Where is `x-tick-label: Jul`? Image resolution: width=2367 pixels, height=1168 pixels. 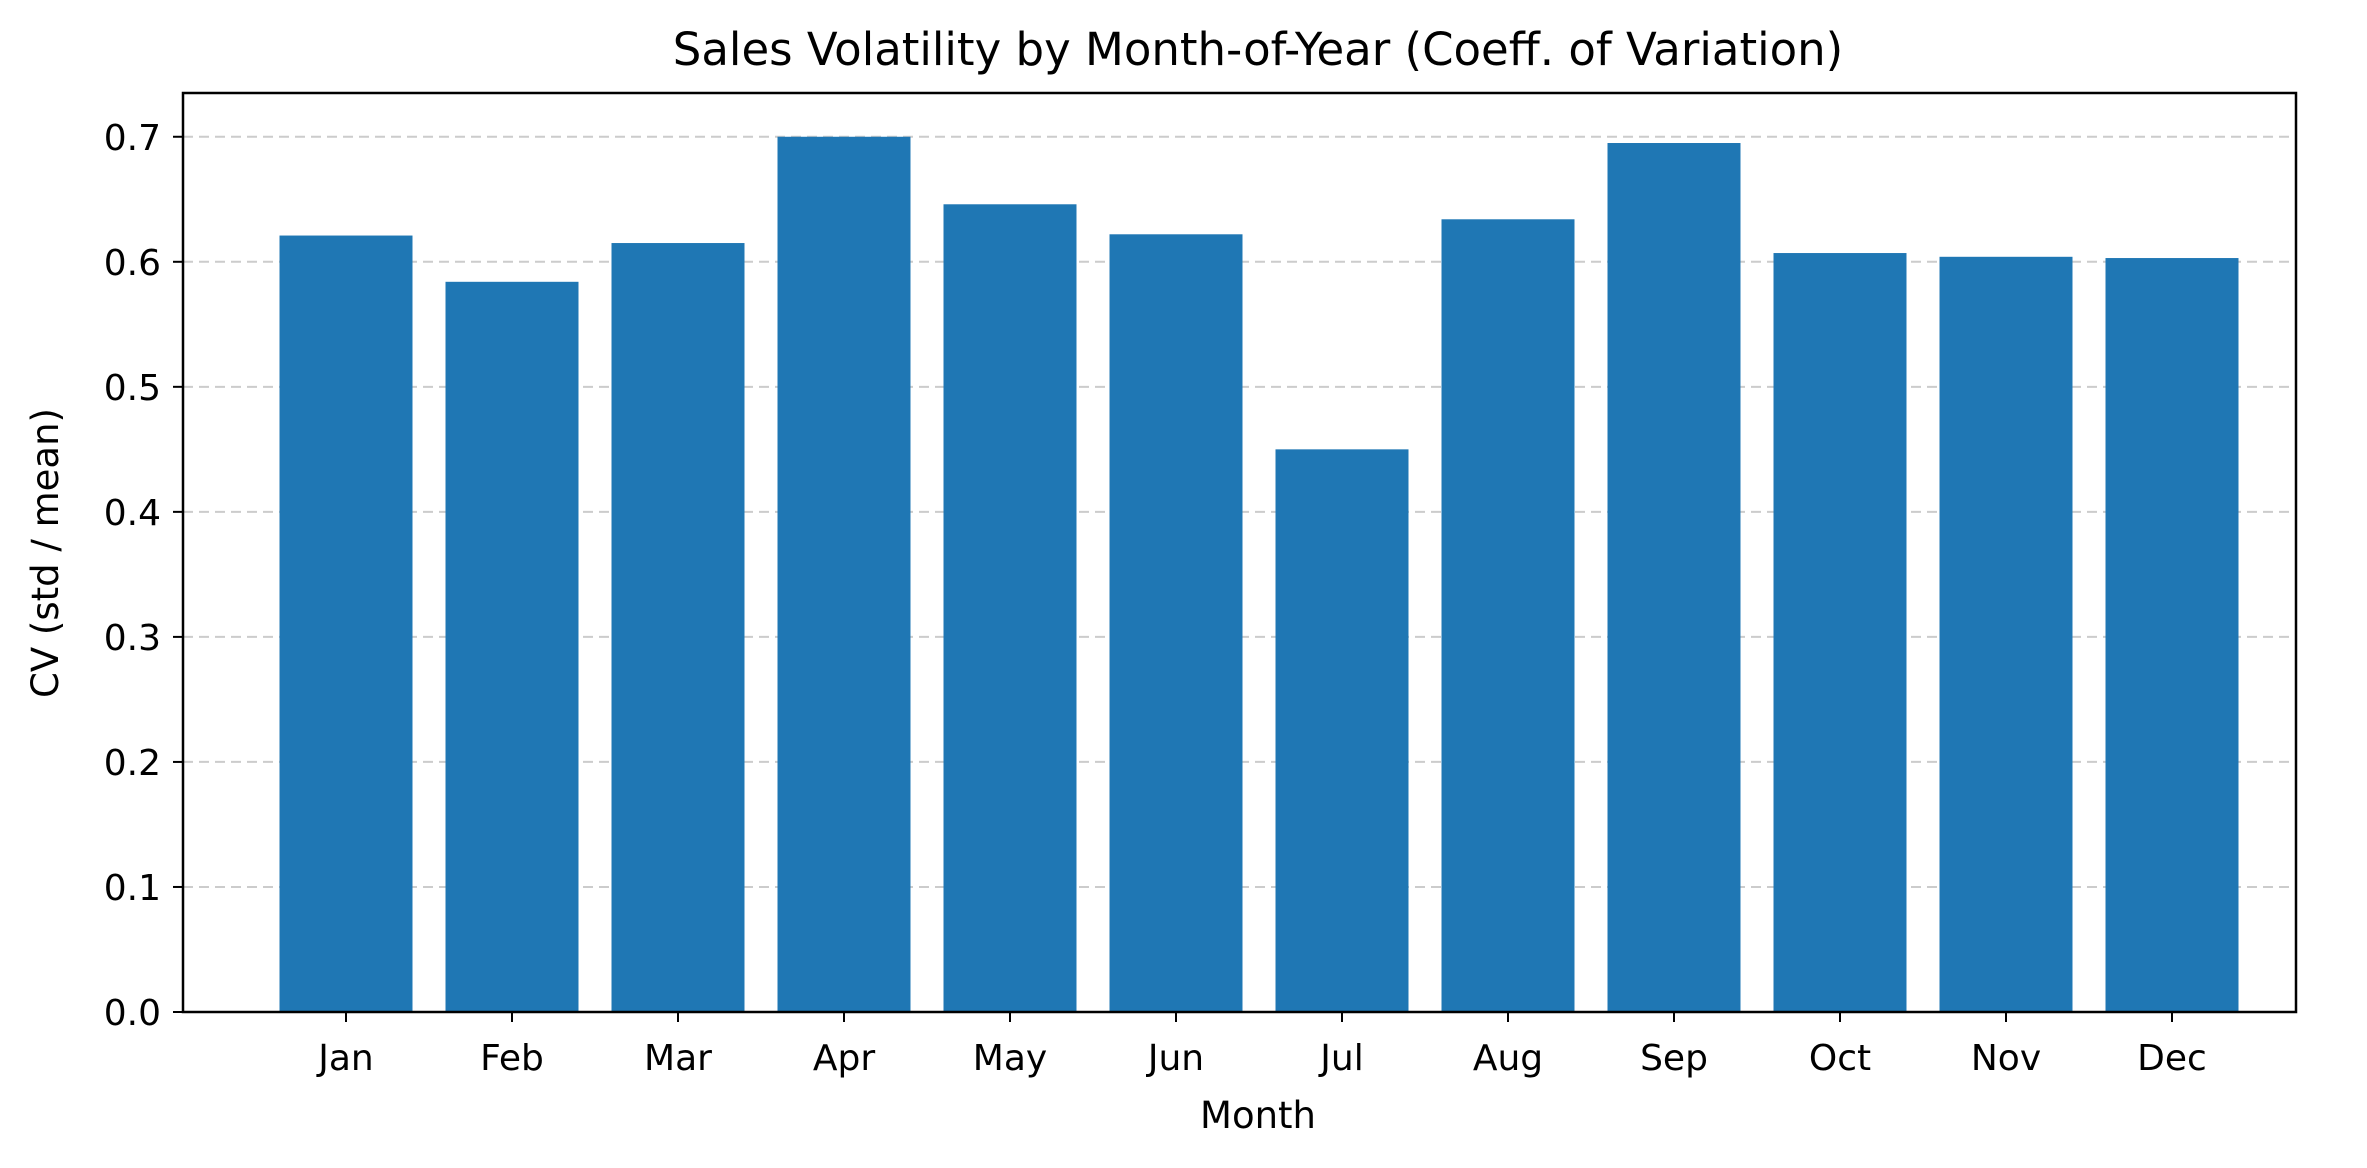
x-tick-label: Jul is located at coordinates (1340, 1058).